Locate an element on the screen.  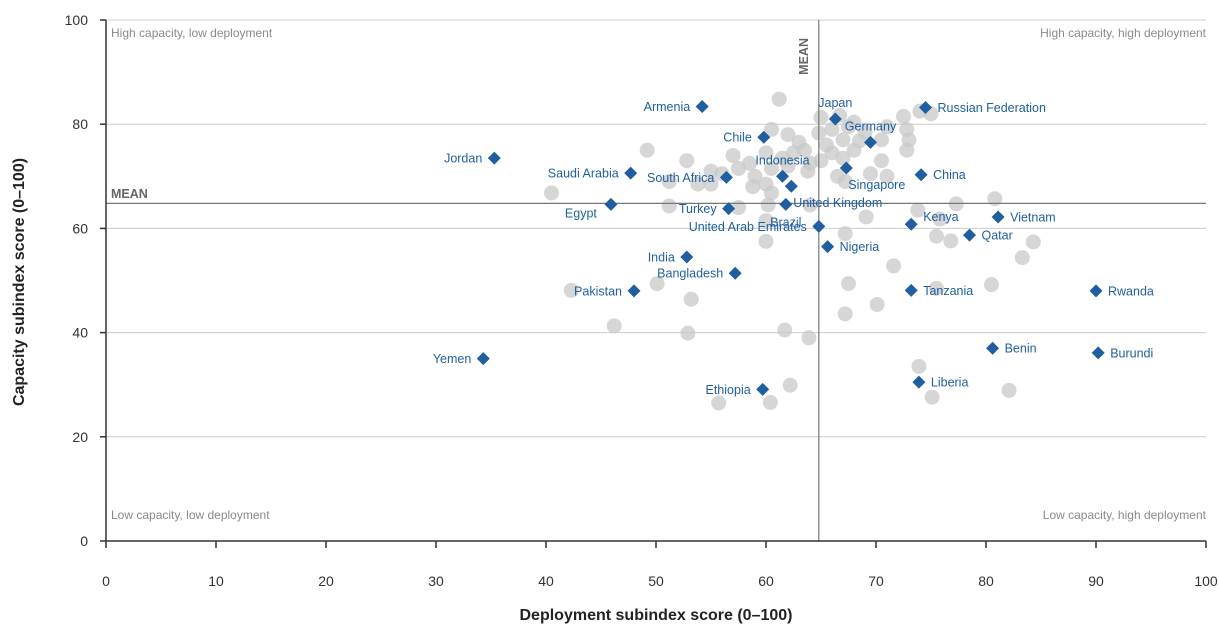
country-label: Pakistan is located at coordinates (598, 291).